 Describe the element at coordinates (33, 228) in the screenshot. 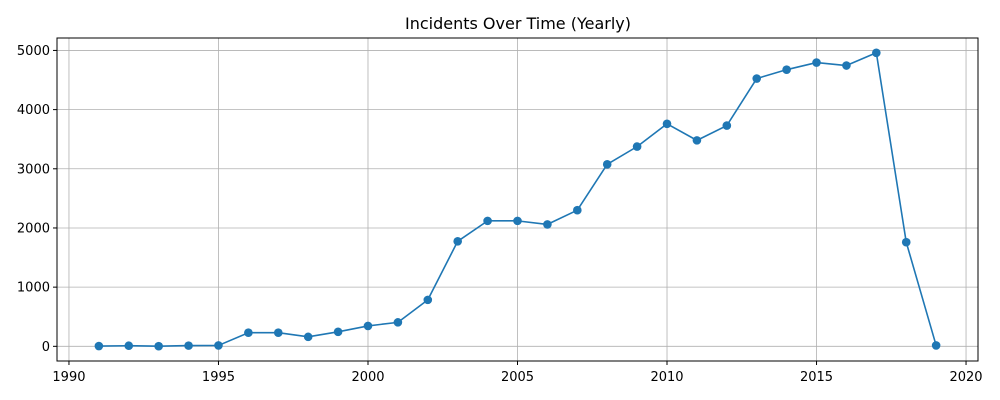

I see `y-tick-label: 2000` at that location.